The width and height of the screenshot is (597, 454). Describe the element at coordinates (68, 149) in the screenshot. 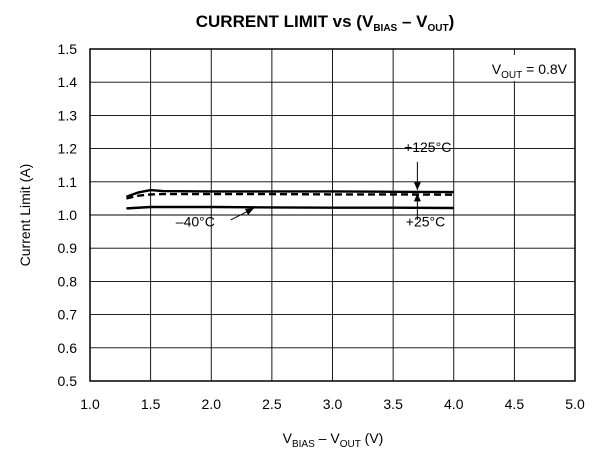

I see `y-tick-label: 1.2` at that location.